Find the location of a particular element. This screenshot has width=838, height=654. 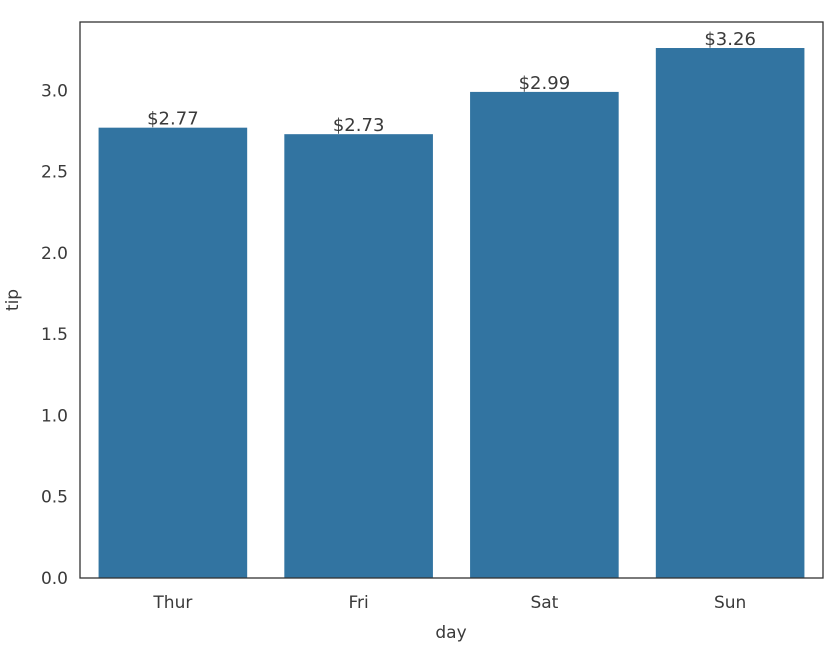

y-axis-ticks: 0.0 0.5 1.0 1.5 2.0 2.5 3.0 is located at coordinates (54, 335).